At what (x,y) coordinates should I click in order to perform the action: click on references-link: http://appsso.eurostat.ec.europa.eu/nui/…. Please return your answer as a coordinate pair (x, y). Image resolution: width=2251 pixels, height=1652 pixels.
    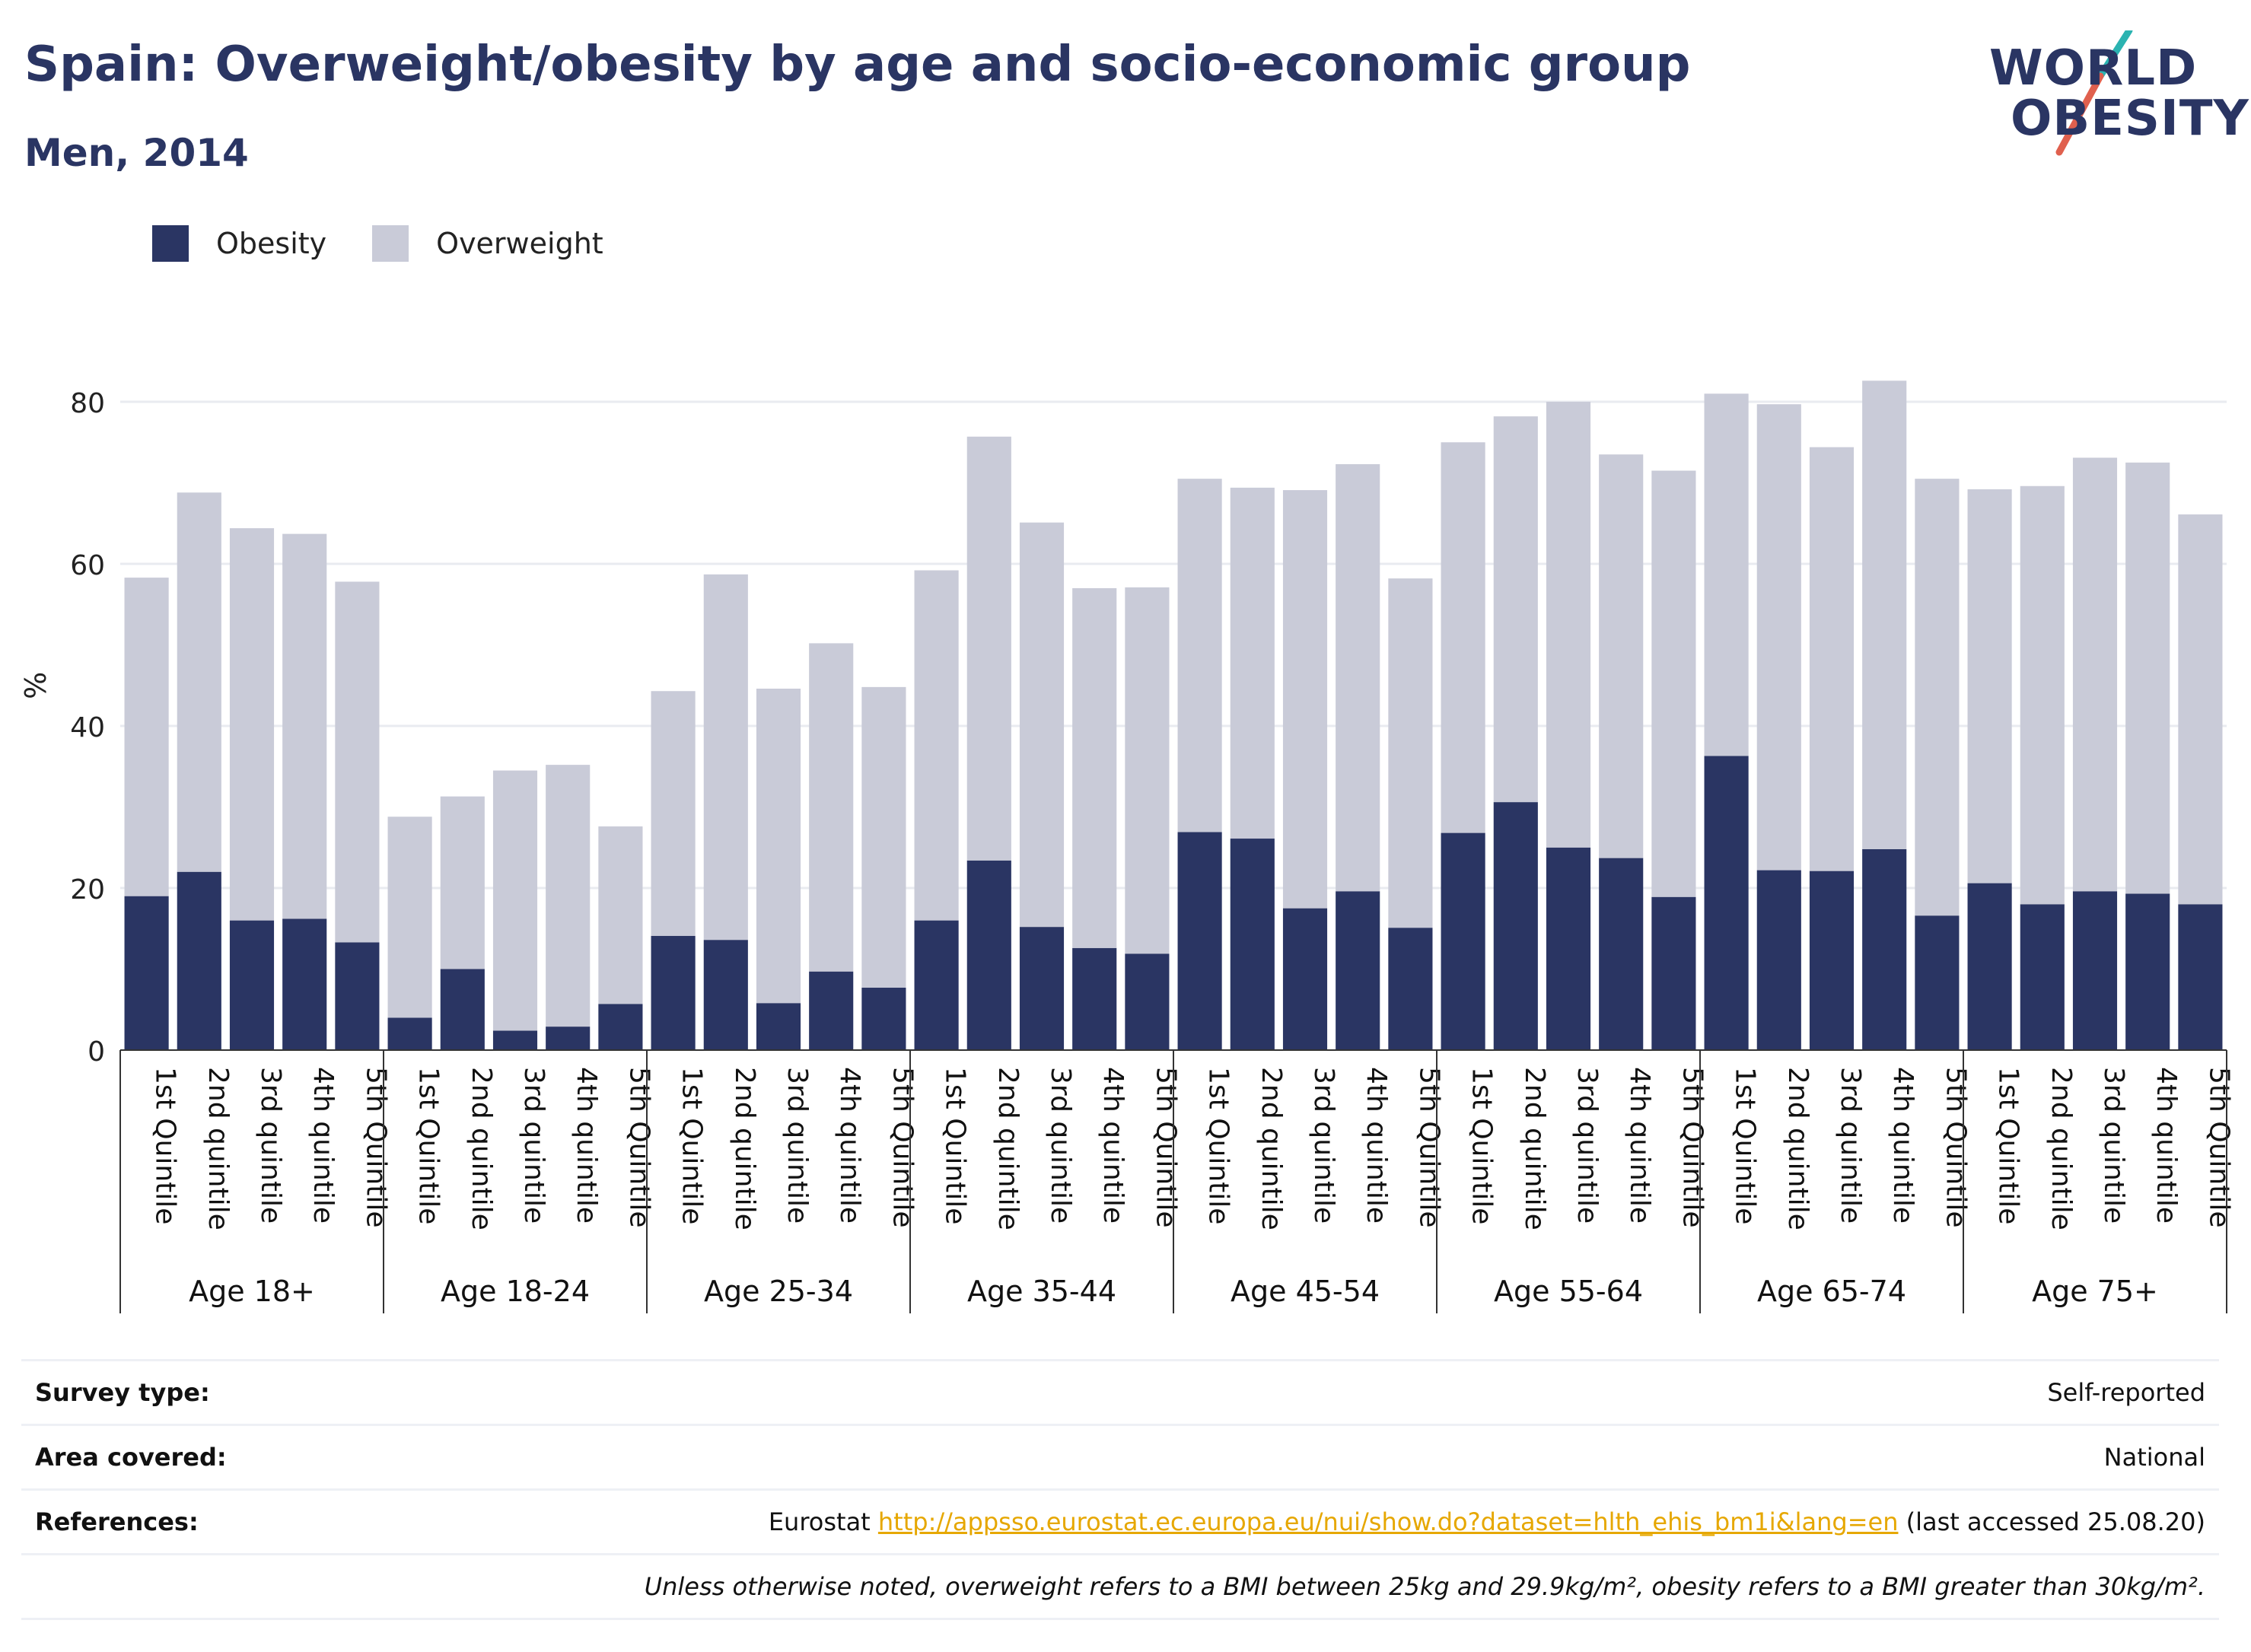
    Looking at the image, I should click on (1388, 1521).